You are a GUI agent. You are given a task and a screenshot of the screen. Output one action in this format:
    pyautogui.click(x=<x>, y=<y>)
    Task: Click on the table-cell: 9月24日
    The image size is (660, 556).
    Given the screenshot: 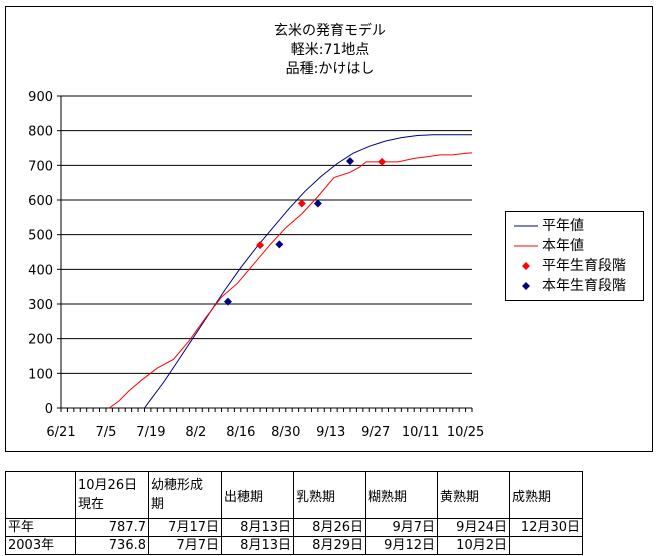 What is the action you would take?
    pyautogui.click(x=473, y=527)
    